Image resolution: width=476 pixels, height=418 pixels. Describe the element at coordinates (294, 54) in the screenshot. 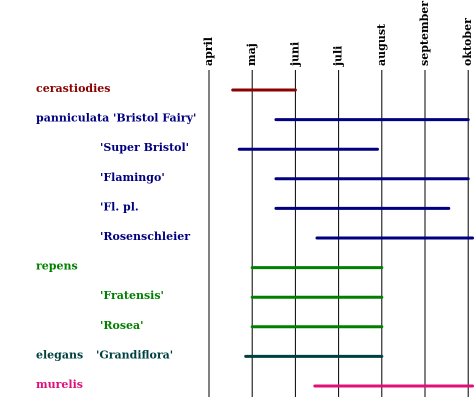

I see `month-label-juni: juni` at that location.